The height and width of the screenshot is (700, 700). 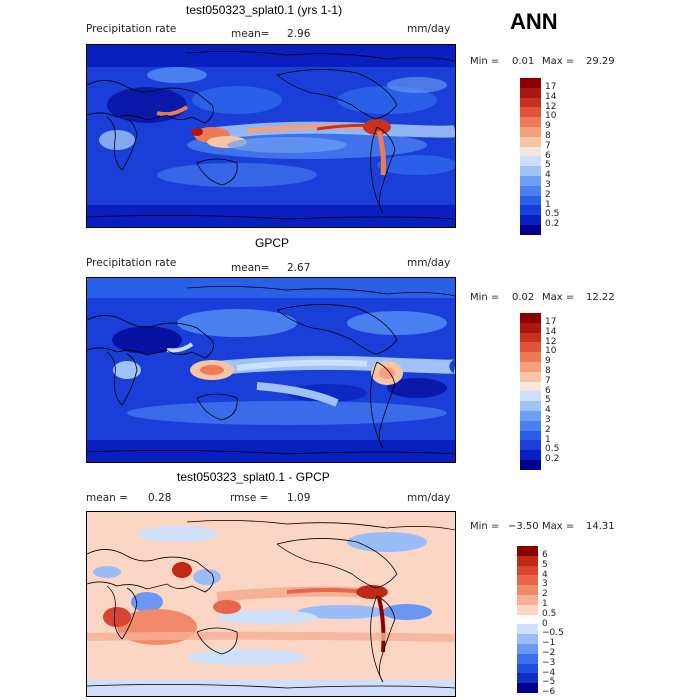 I want to click on panel3-map, so click(x=271, y=604).